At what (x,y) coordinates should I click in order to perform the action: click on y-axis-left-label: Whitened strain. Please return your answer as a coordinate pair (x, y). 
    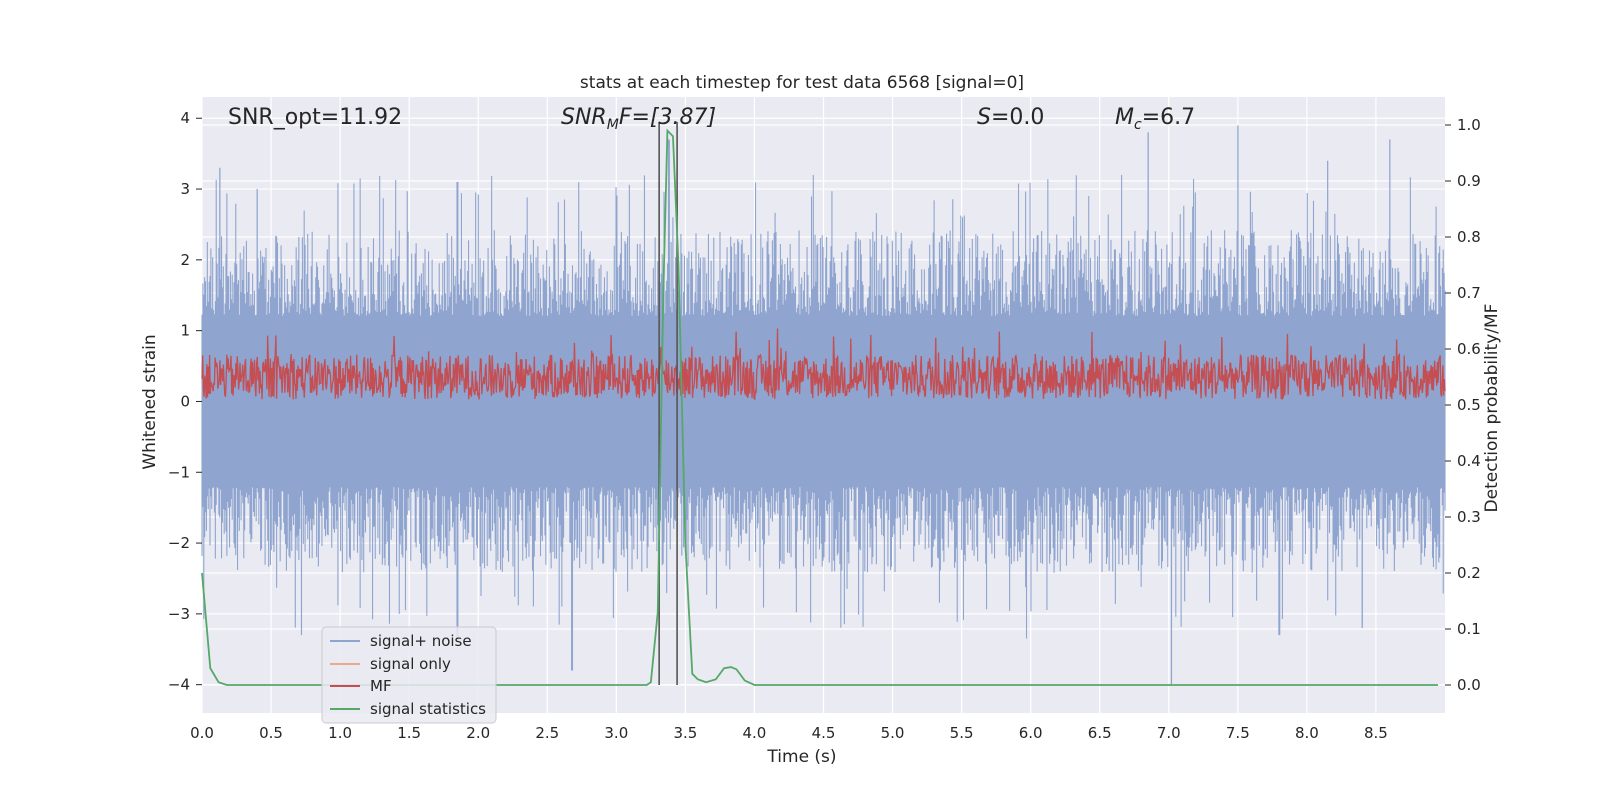
    Looking at the image, I should click on (150, 401).